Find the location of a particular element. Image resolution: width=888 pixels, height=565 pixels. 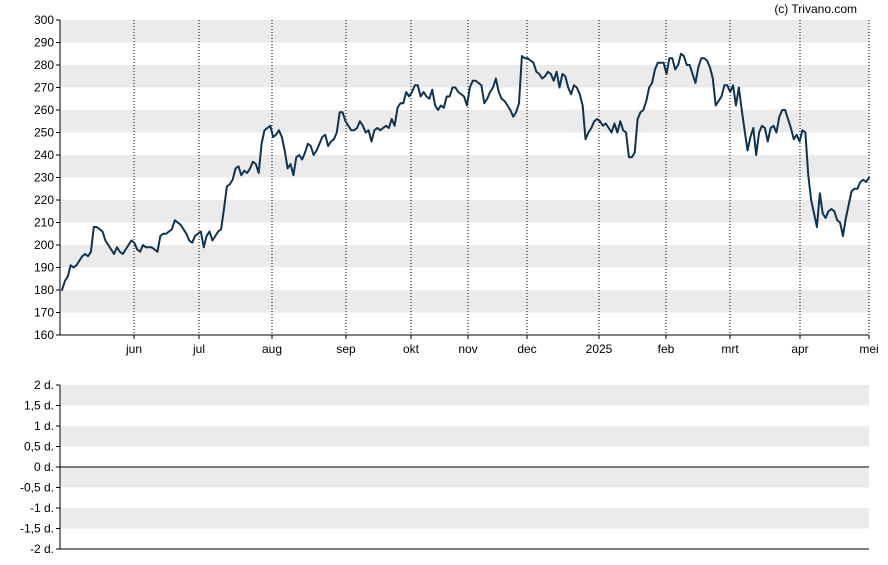

y-tick-label: 220 is located at coordinates (44, 200).